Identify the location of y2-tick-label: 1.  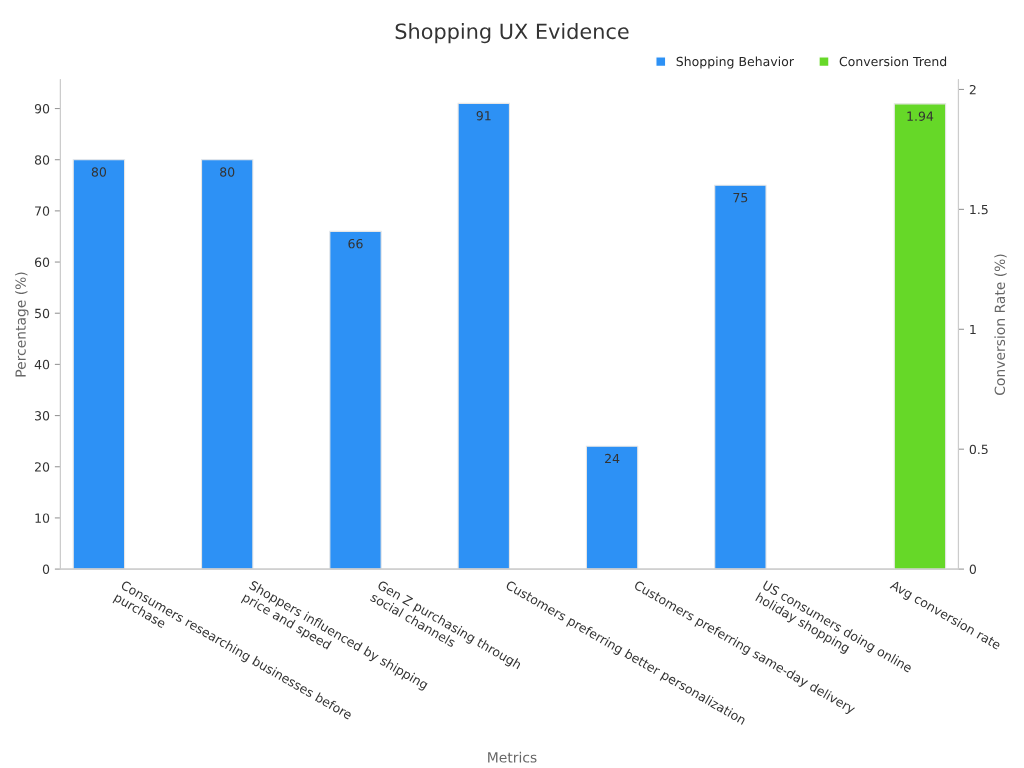
(973, 329).